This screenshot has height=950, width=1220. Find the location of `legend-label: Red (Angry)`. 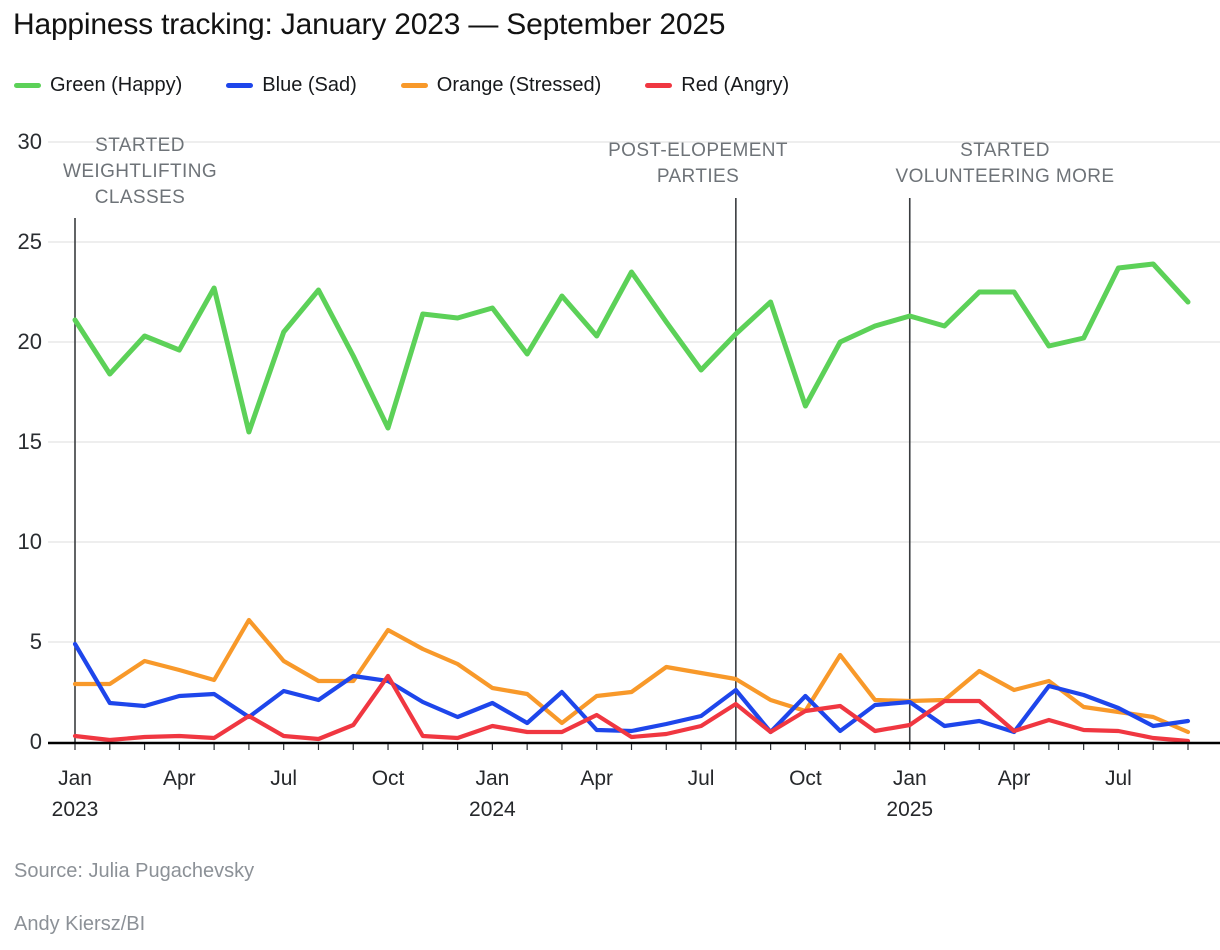

legend-label: Red (Angry) is located at coordinates (735, 85).